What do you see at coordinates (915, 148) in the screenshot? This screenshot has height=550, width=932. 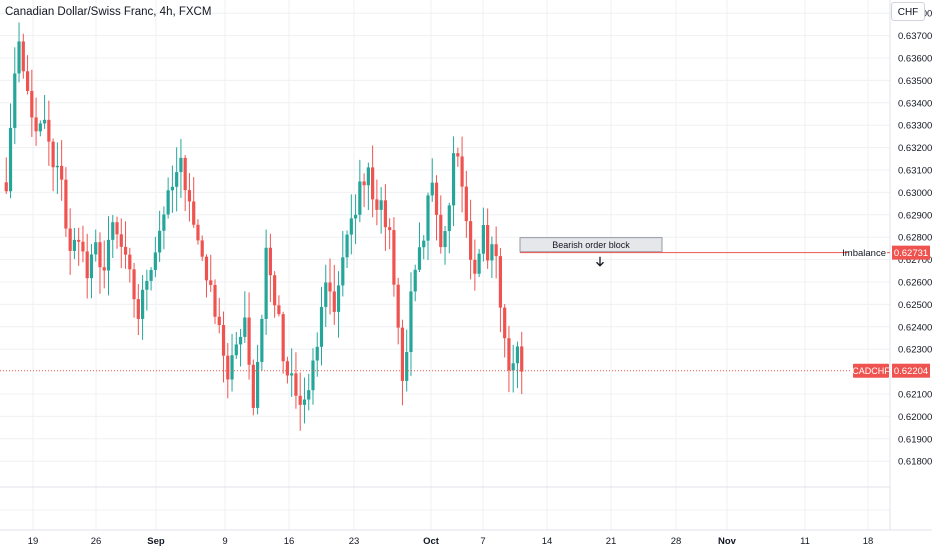 I see `price-tick-label: 0.63200` at bounding box center [915, 148].